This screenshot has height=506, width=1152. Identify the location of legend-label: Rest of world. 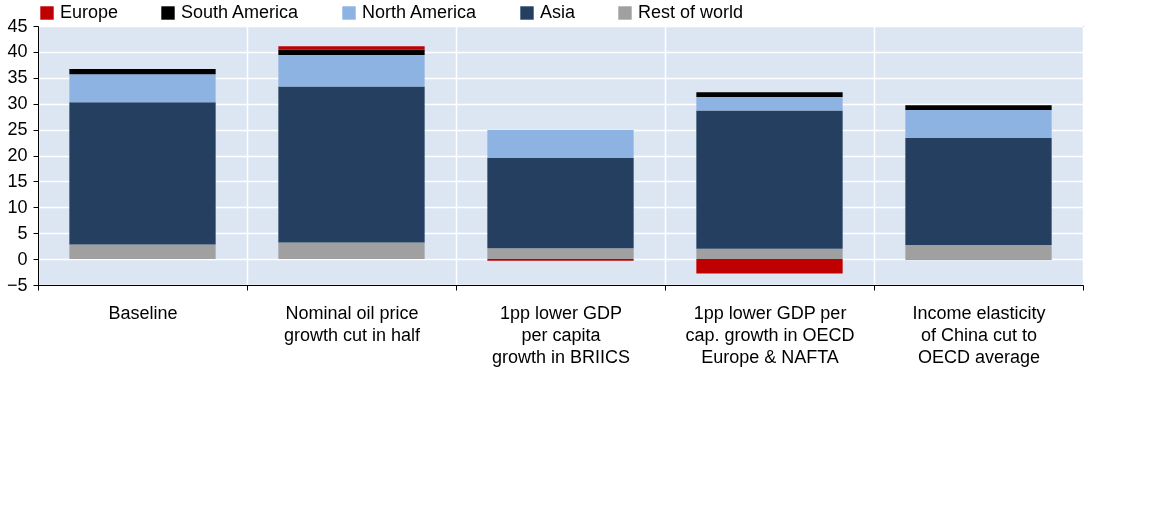
(691, 12).